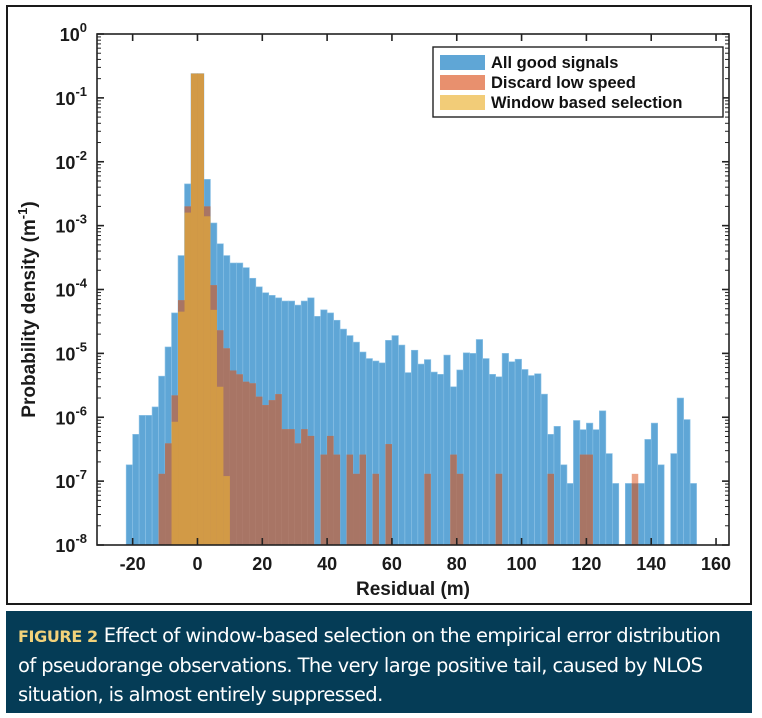 Image resolution: width=762 pixels, height=718 pixels. I want to click on y-tick-label: 10⁻³, so click(71, 224).